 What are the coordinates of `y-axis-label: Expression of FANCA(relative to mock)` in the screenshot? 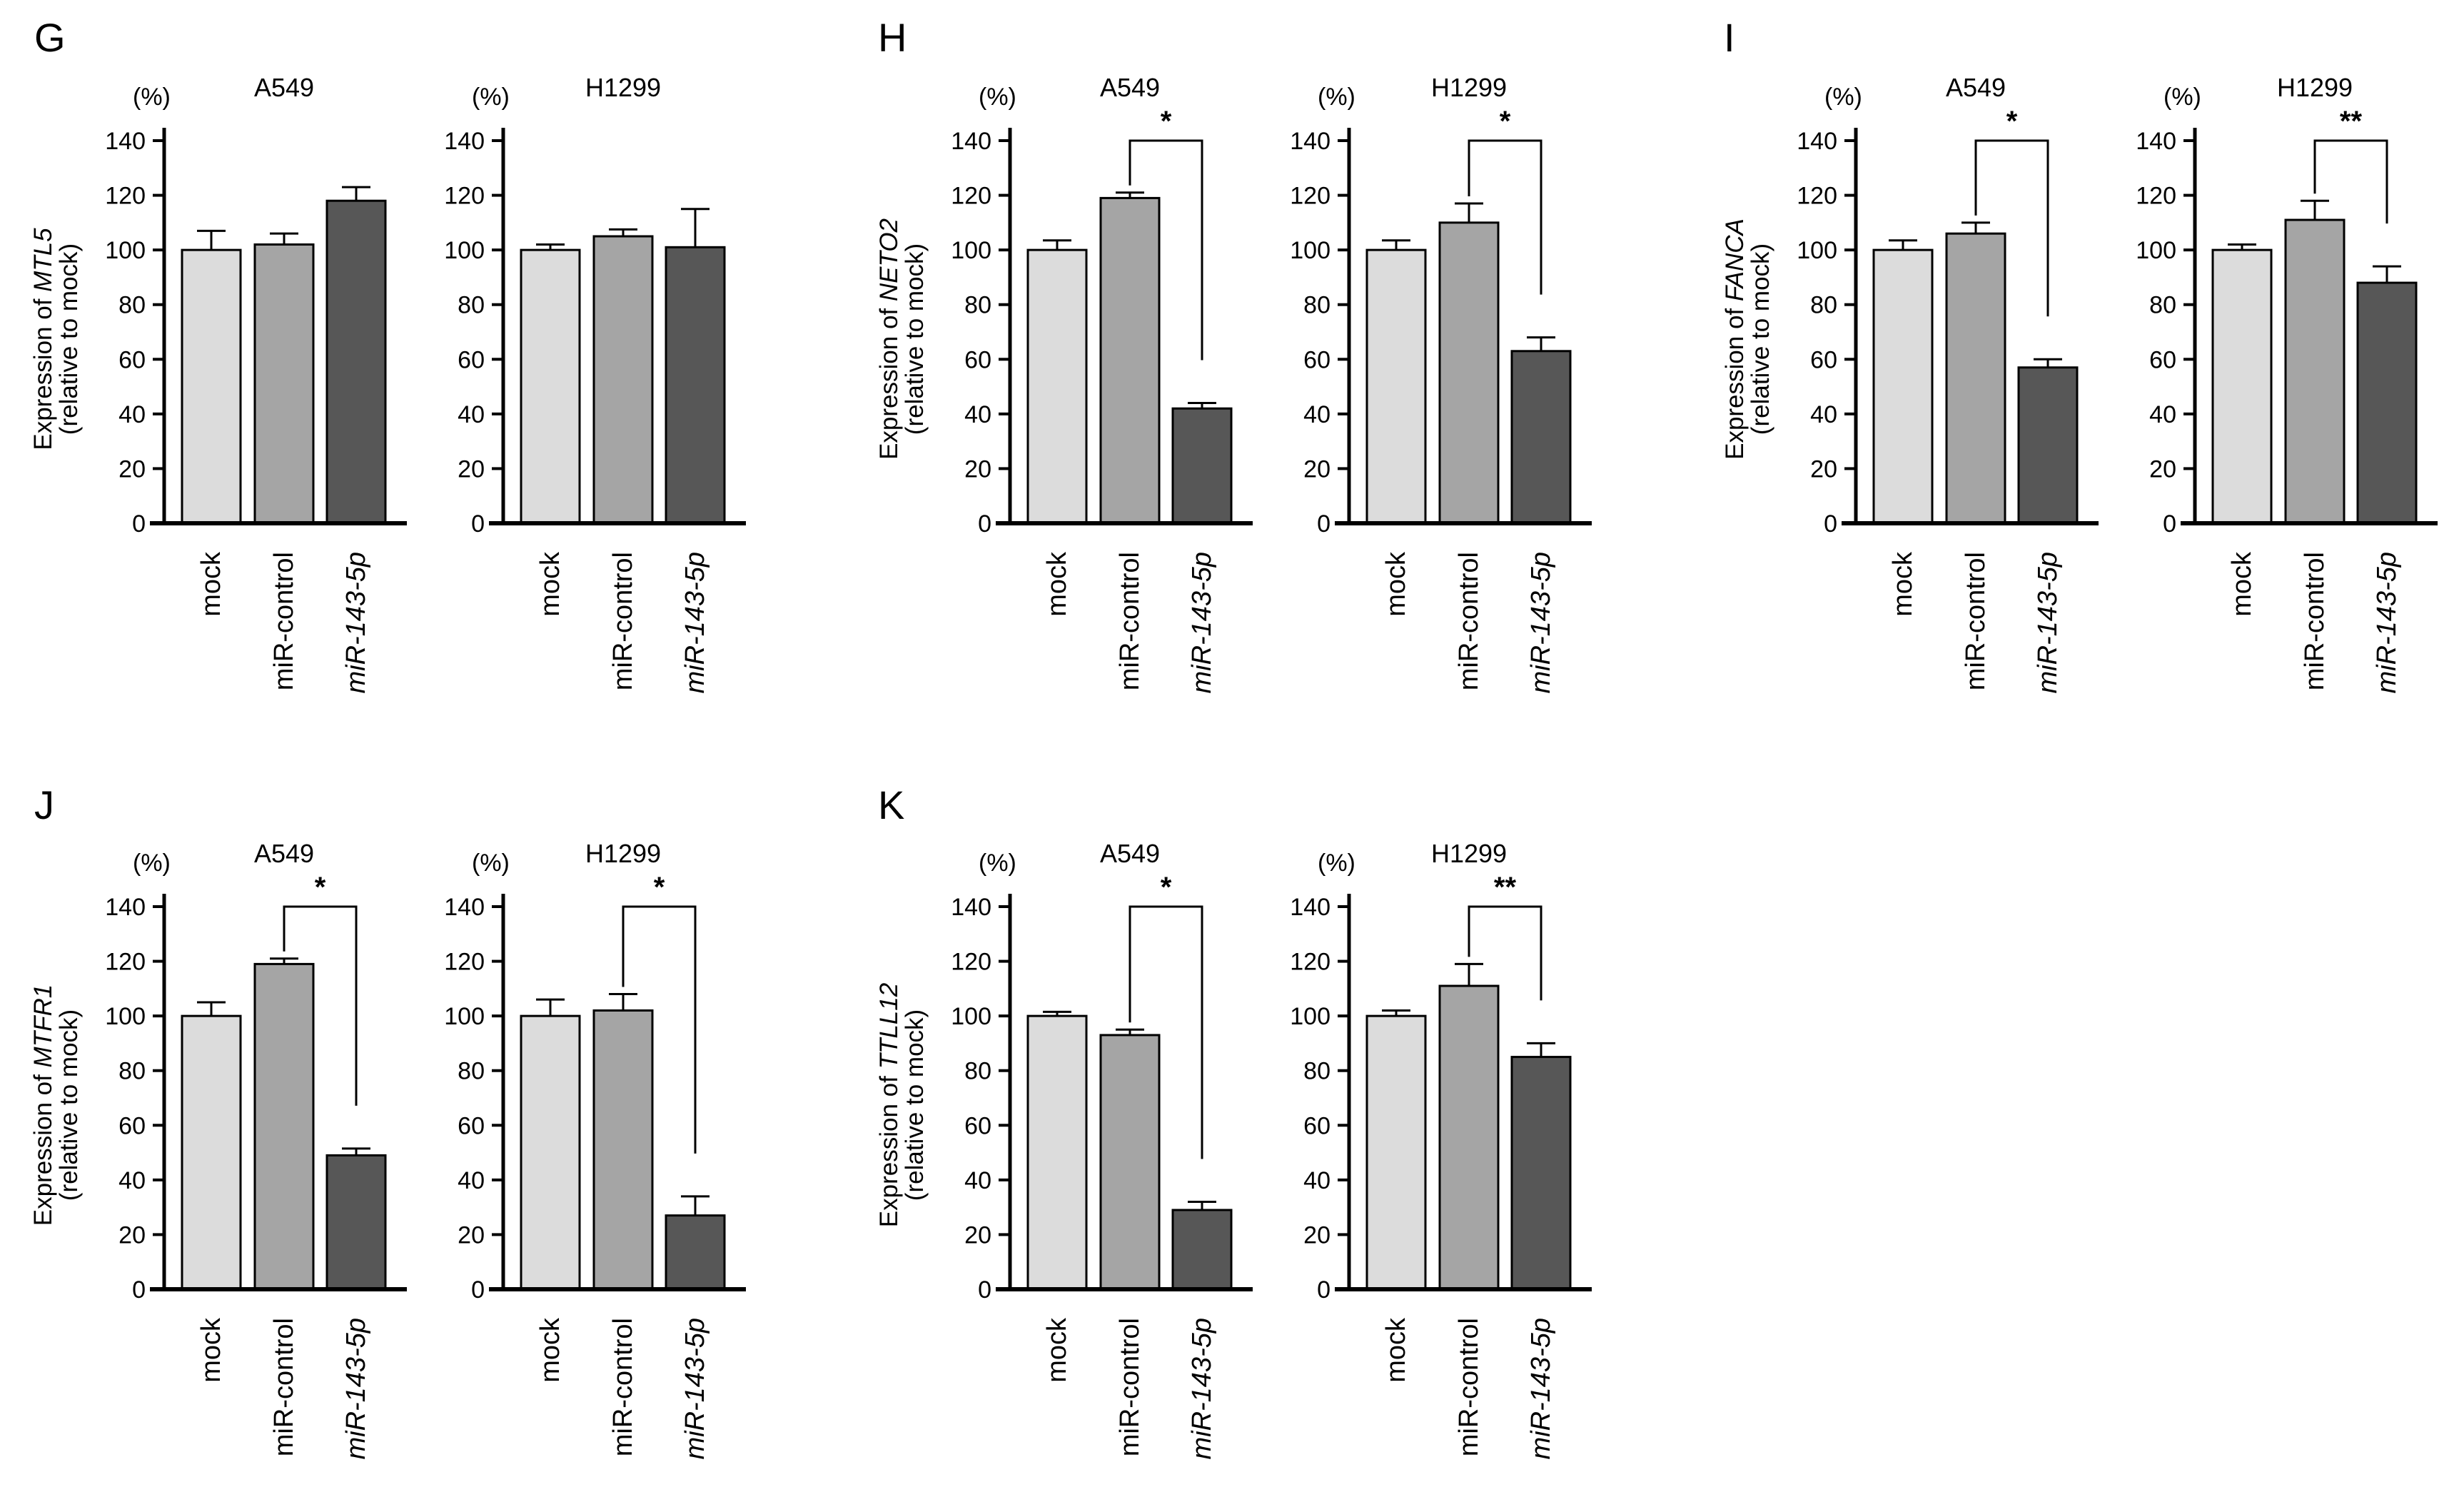 It's located at (1747, 339).